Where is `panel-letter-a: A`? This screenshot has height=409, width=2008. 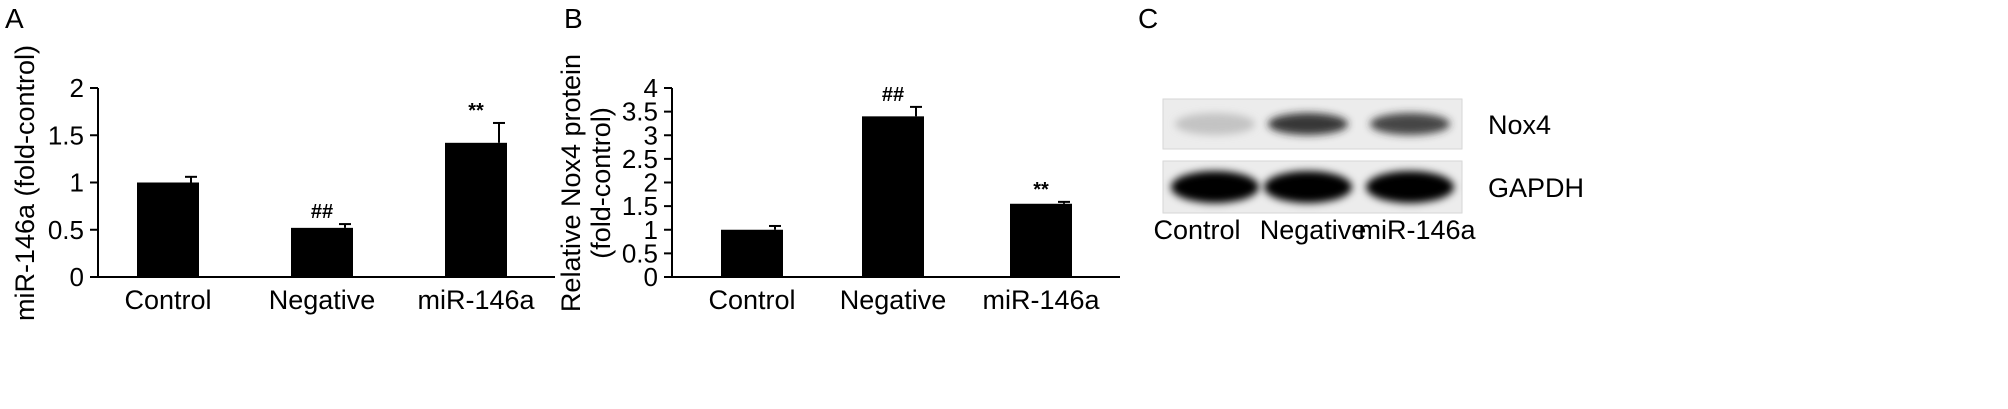
panel-letter-a: A is located at coordinates (14, 18).